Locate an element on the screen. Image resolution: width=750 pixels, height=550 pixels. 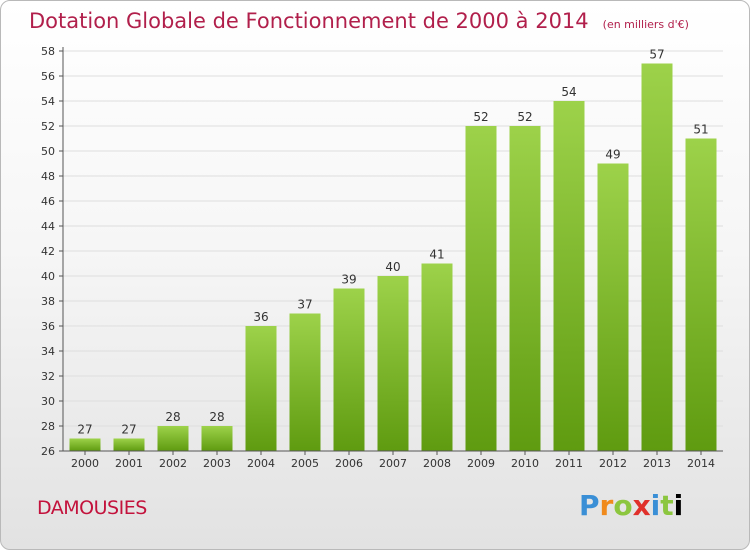
bar-value-label: 36 is located at coordinates (260, 317).